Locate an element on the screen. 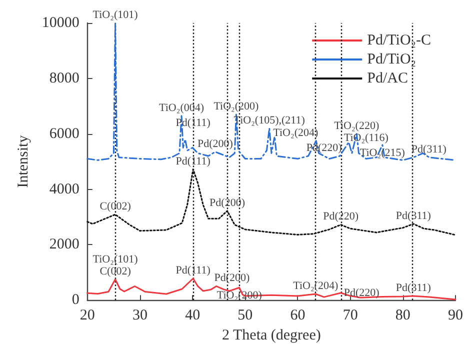  x-axis-title: 2 Theta (degree) is located at coordinates (271, 336).